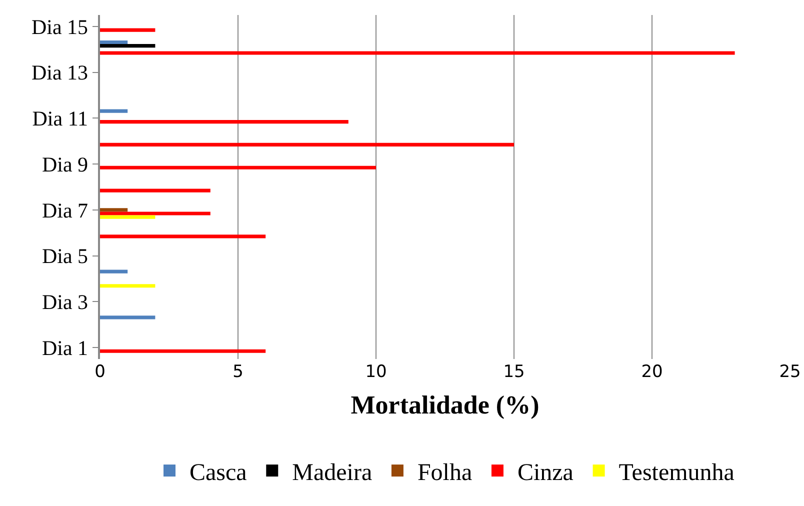  I want to click on x-axis-title: Mortalidade (%), so click(445, 405).